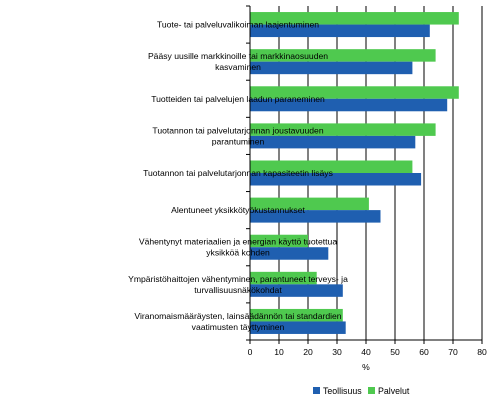  Describe the element at coordinates (453, 352) in the screenshot. I see `x-tick-label: 70` at that location.